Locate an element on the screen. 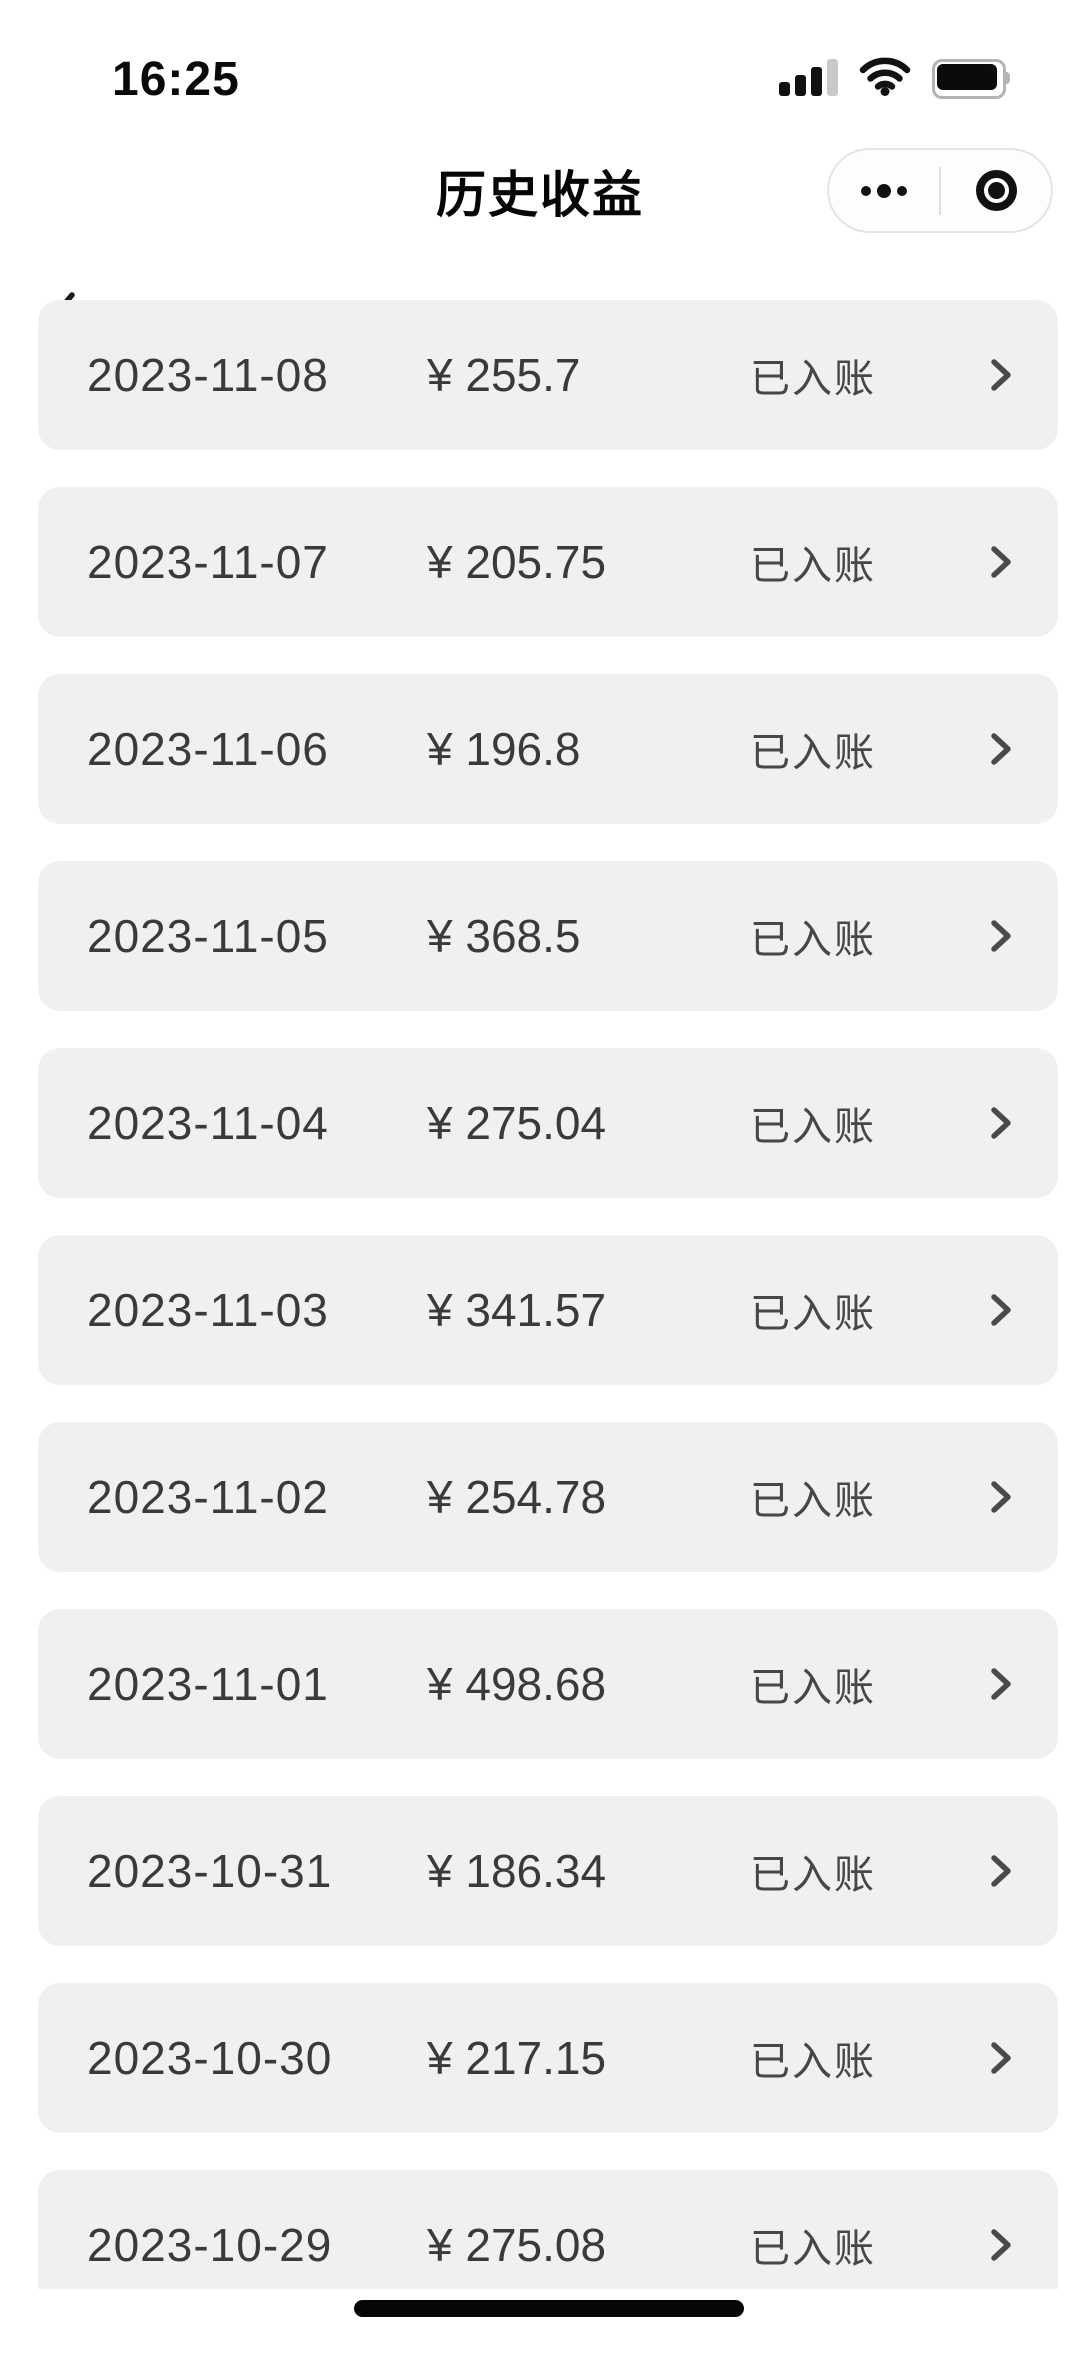 Image resolution: width=1080 pixels, height=2357 pixels. earnings-row: 2023-10-31 ¥ 186.34 已入账 is located at coordinates (548, 1871).